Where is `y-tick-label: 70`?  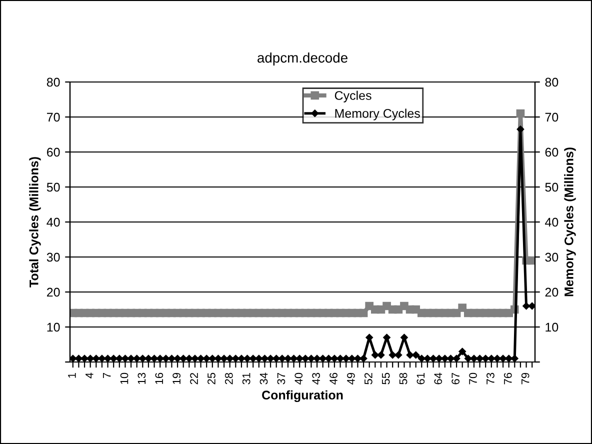
y-tick-label: 70 is located at coordinates (53, 117).